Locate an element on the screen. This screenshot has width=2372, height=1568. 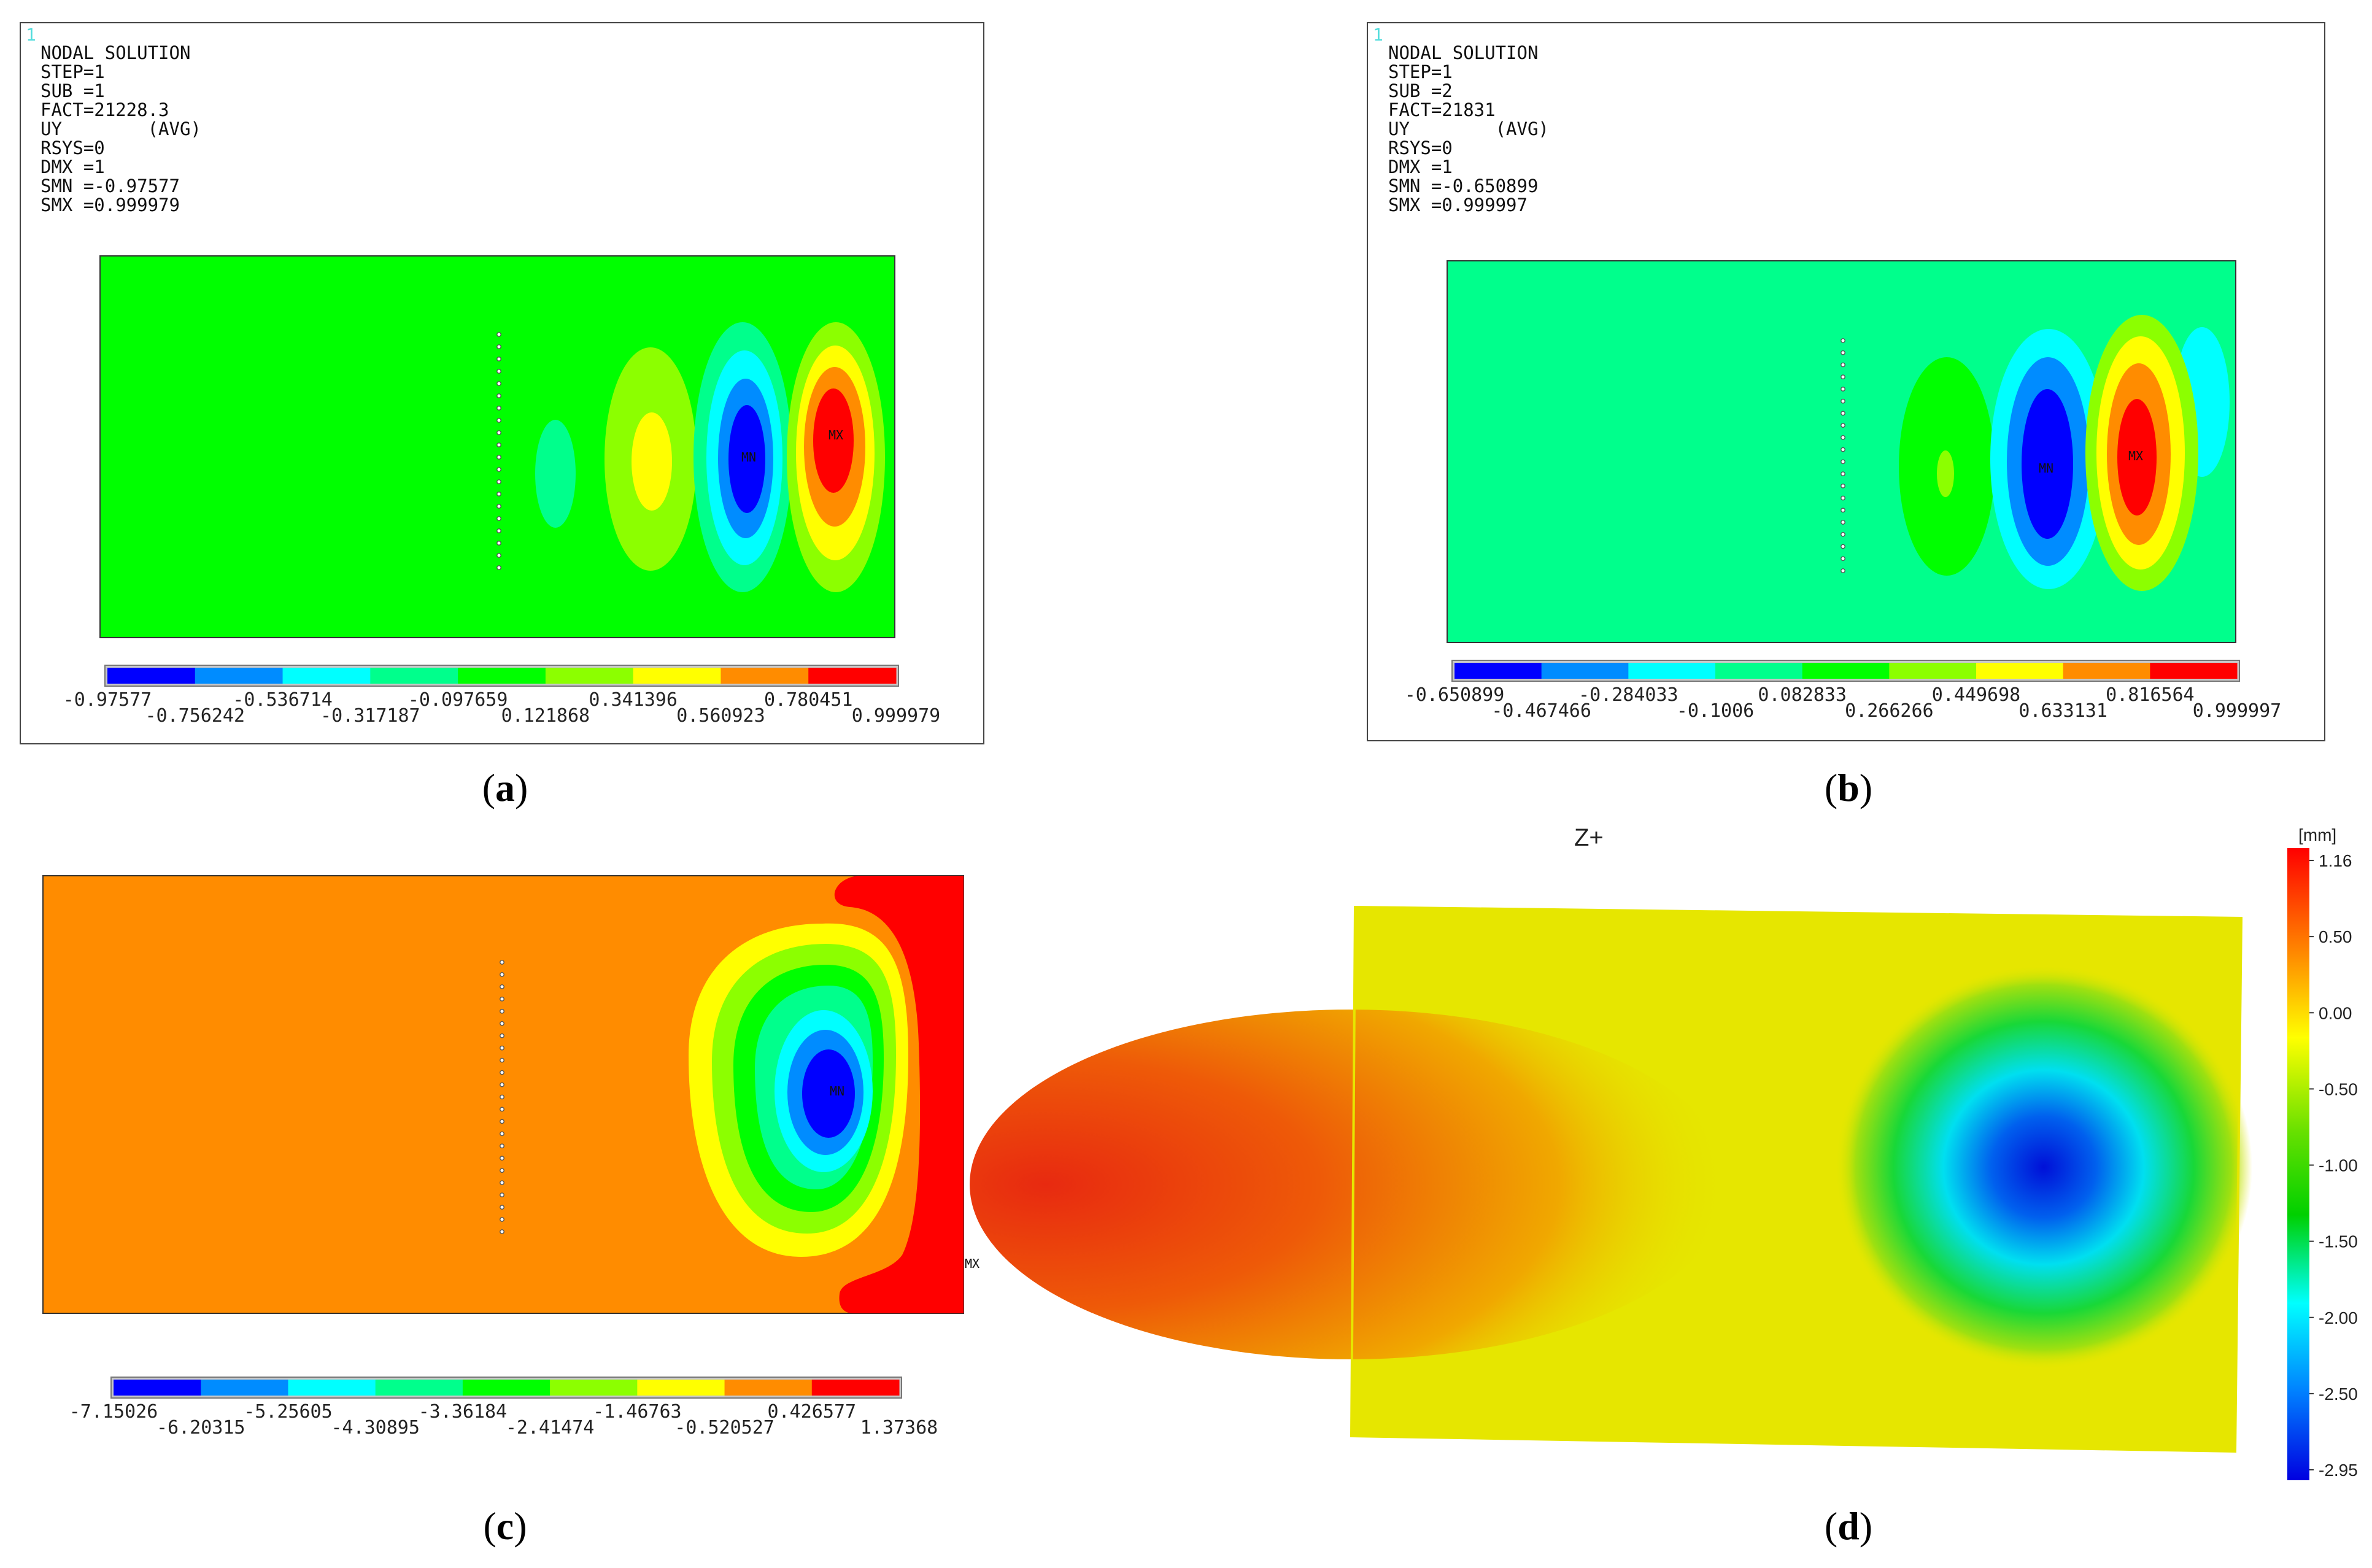
legend-label-bottom: -0.1006 is located at coordinates (1715, 711).